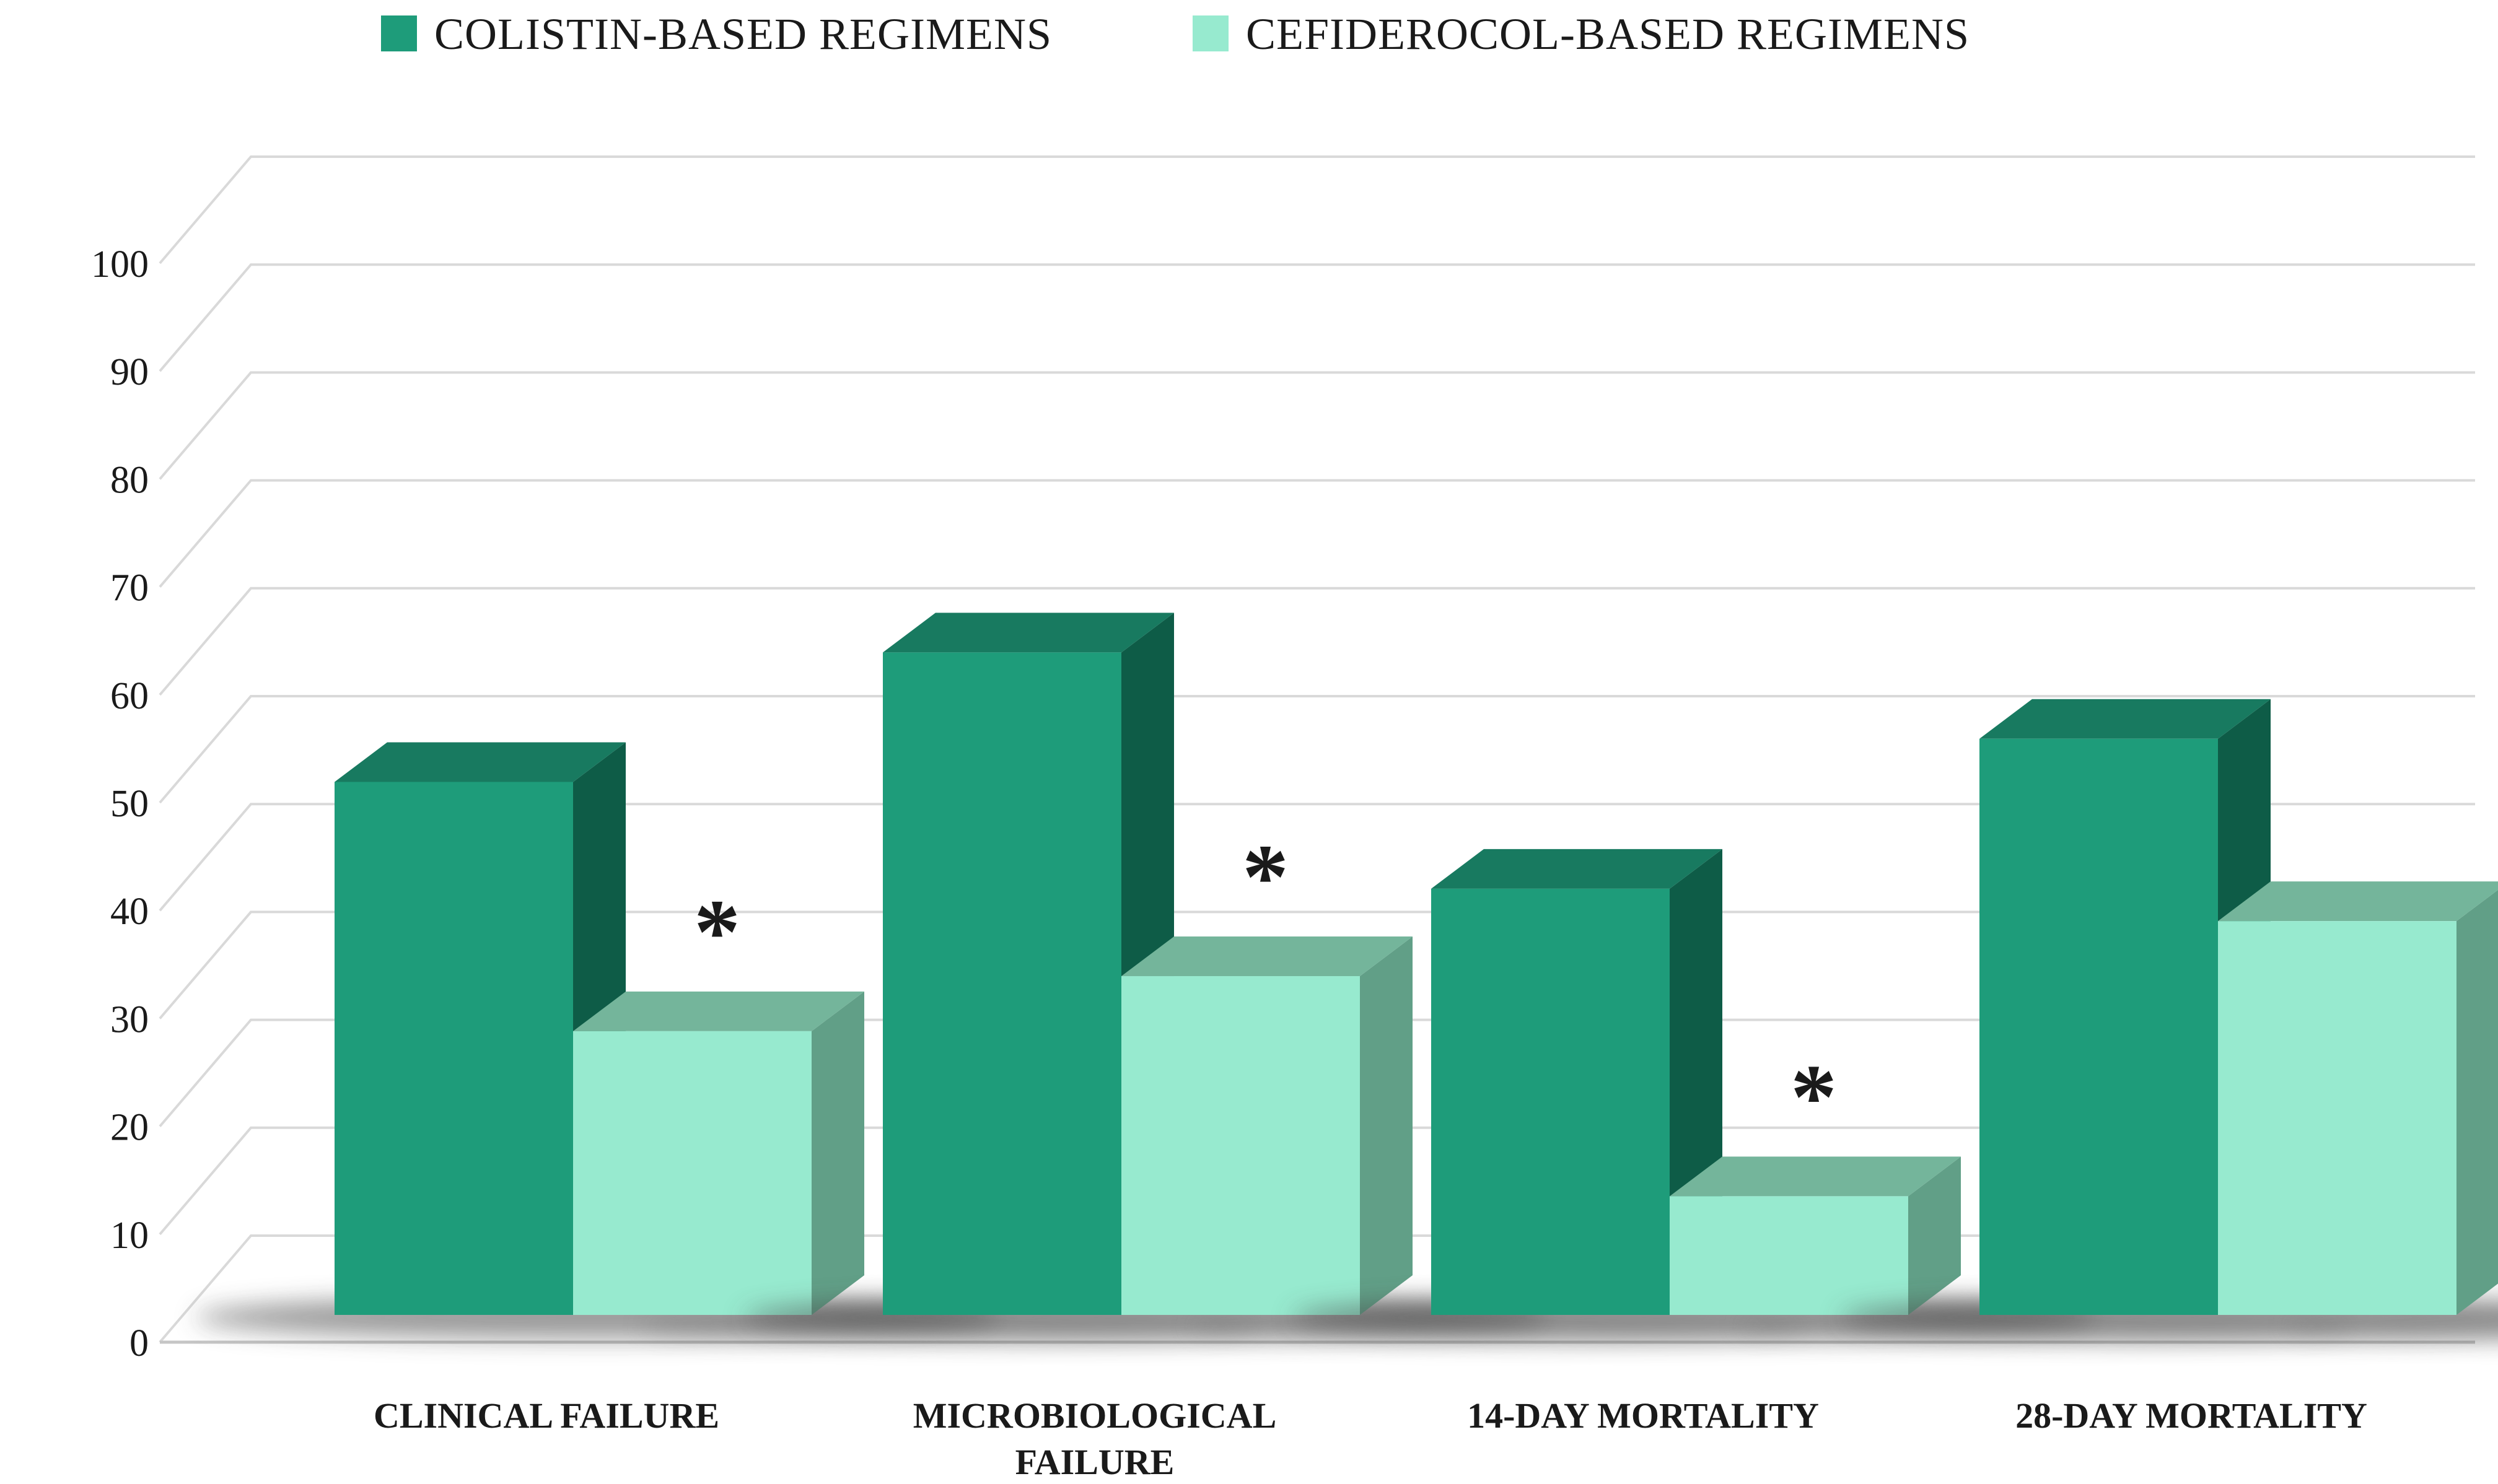 The height and width of the screenshot is (1484, 2498). Describe the element at coordinates (1643, 1415) in the screenshot. I see `category-label: 14-DAY MORTALITY` at that location.